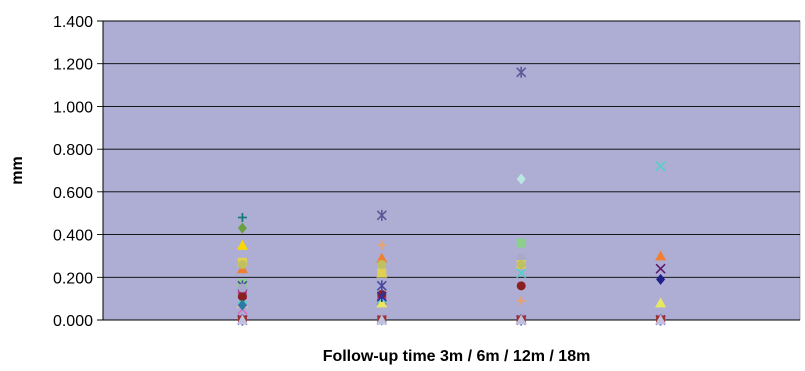 This screenshot has width=805, height=371. What do you see at coordinates (17, 170) in the screenshot?
I see `y-axis-title: mm` at bounding box center [17, 170].